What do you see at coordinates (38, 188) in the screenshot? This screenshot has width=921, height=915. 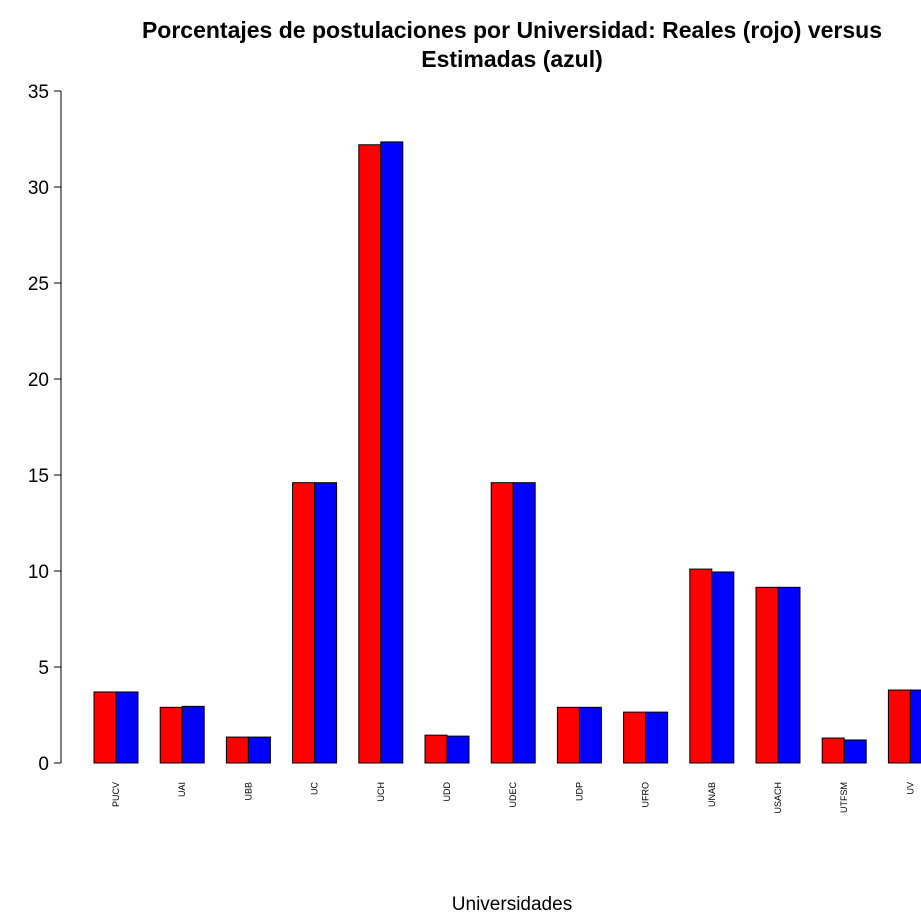 I see `y-tick-label: 30` at bounding box center [38, 188].